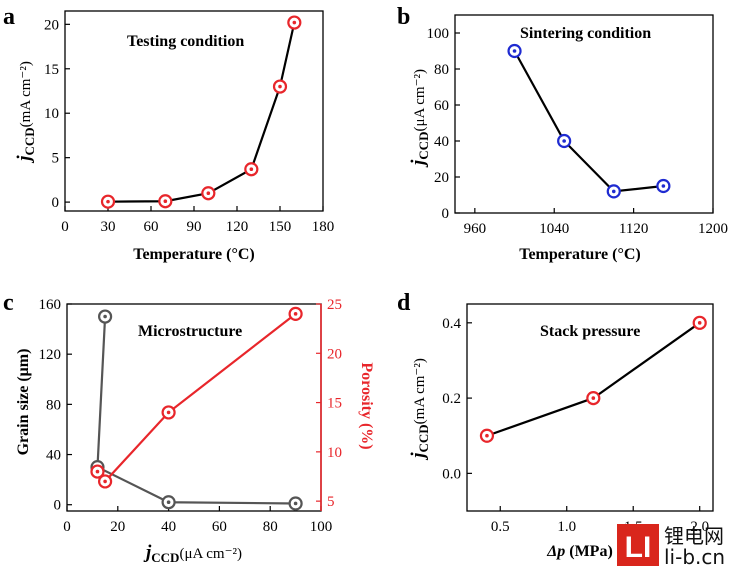 The height and width of the screenshot is (570, 732). I want to click on panel-a-label: a, so click(9, 17).